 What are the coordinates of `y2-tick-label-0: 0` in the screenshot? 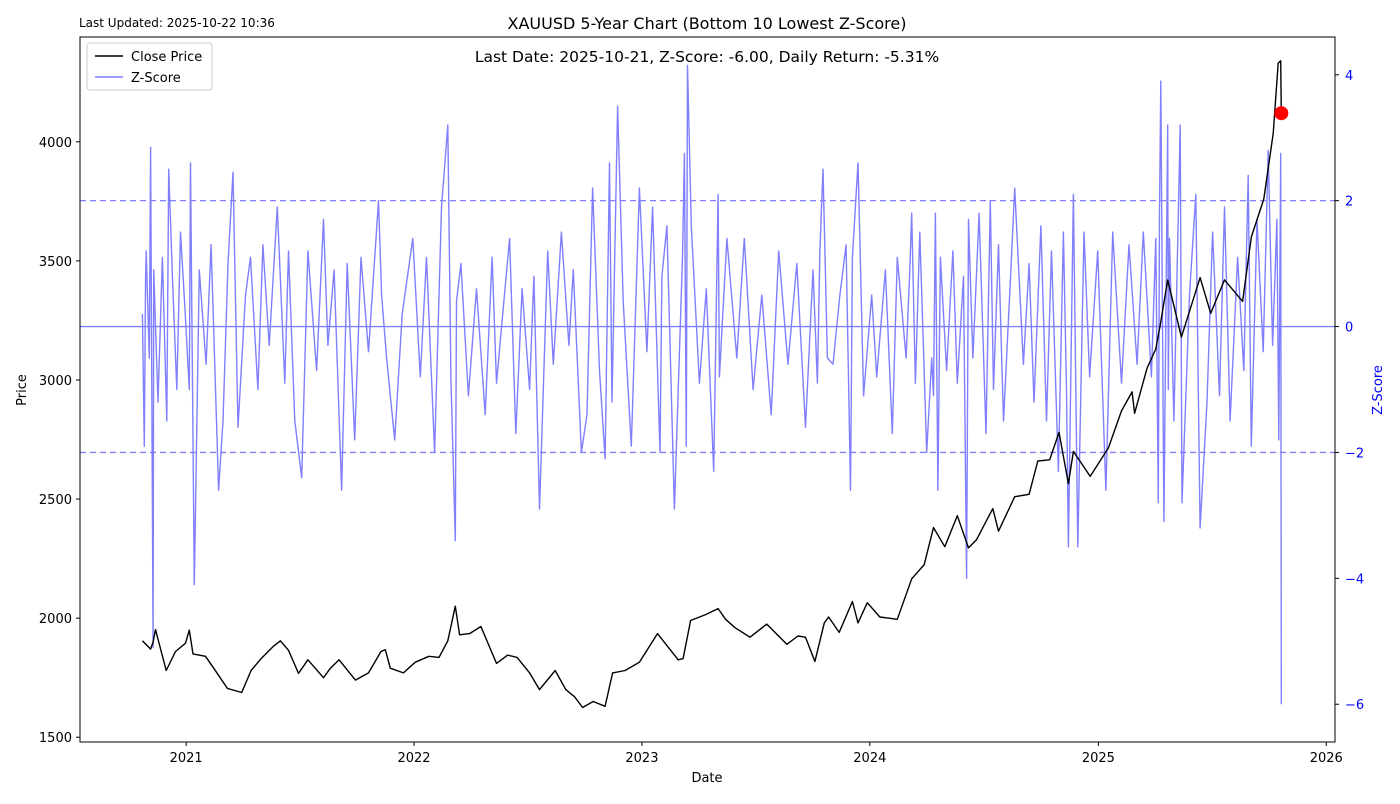 It's located at (1349, 328).